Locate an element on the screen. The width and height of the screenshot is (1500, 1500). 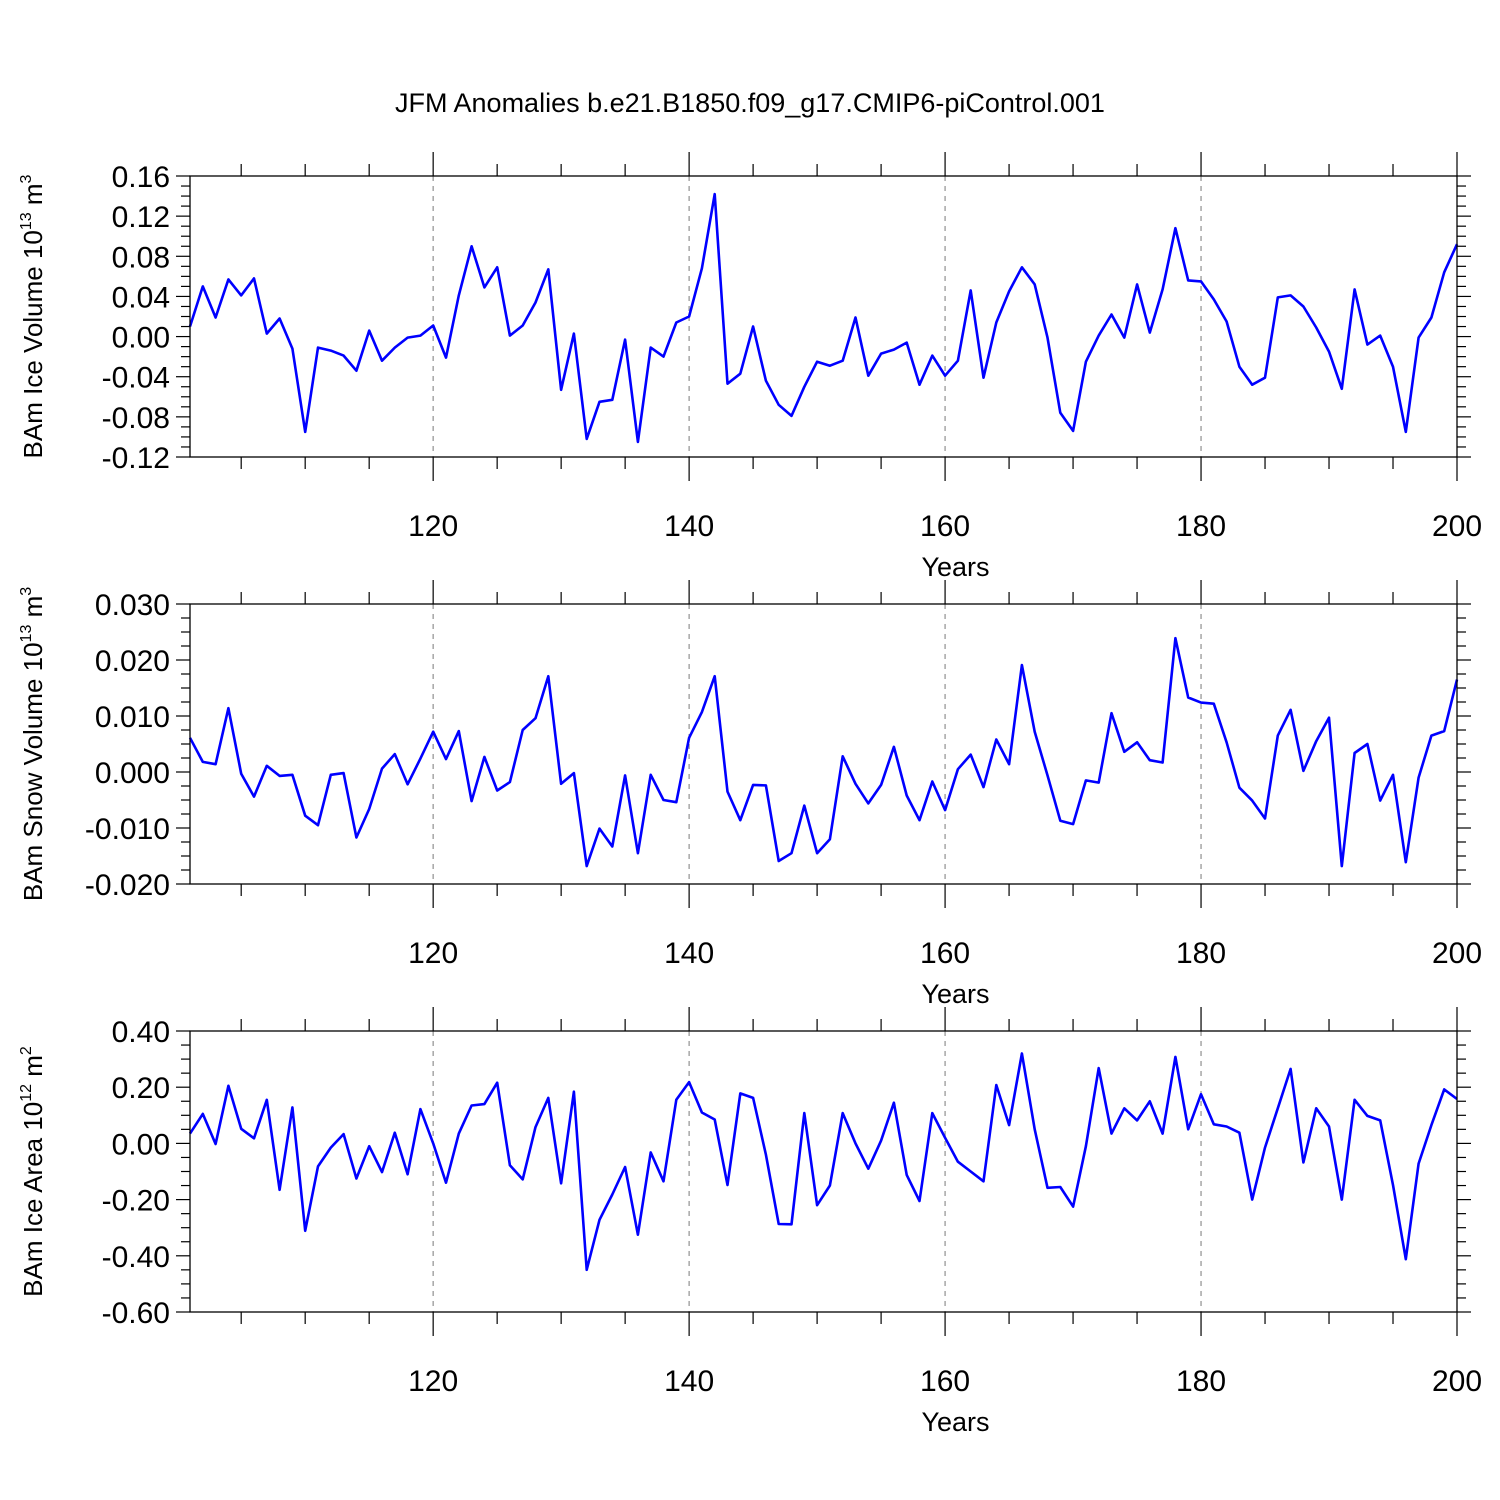
y-tick-label: 0.030 is located at coordinates (132, 605).